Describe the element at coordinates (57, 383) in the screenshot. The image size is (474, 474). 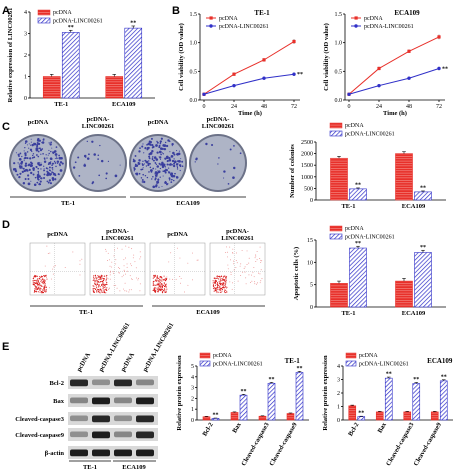
I see `blot-row-label: Bcl-2` at that location.